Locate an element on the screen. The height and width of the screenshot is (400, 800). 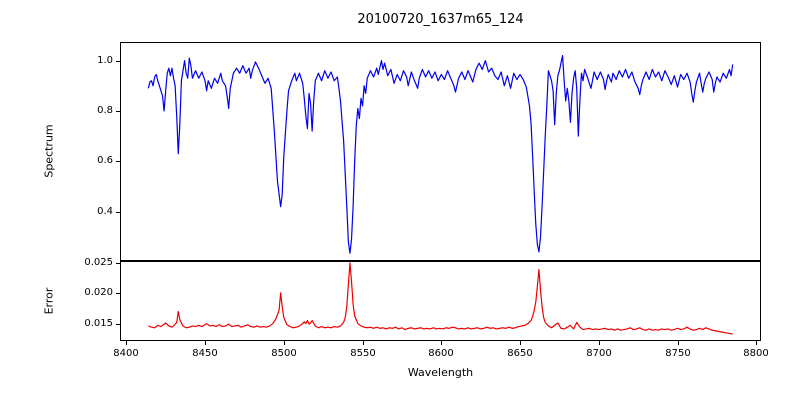
x-tick-label: 8450 is located at coordinates (205, 353).